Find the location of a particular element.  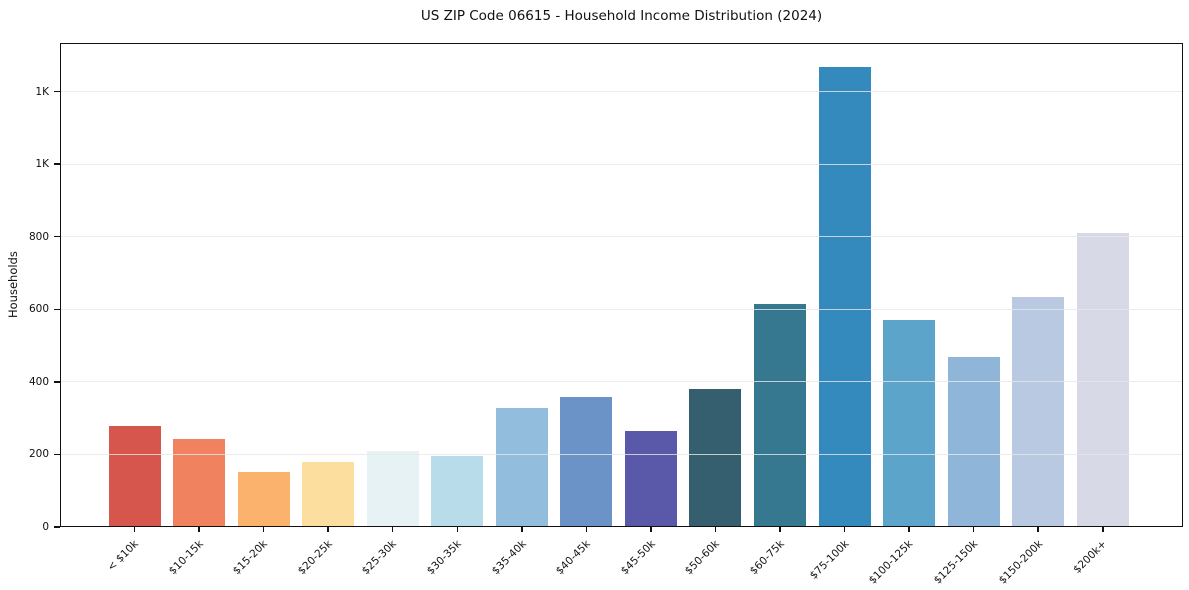

bar-10-15k is located at coordinates (199, 483).